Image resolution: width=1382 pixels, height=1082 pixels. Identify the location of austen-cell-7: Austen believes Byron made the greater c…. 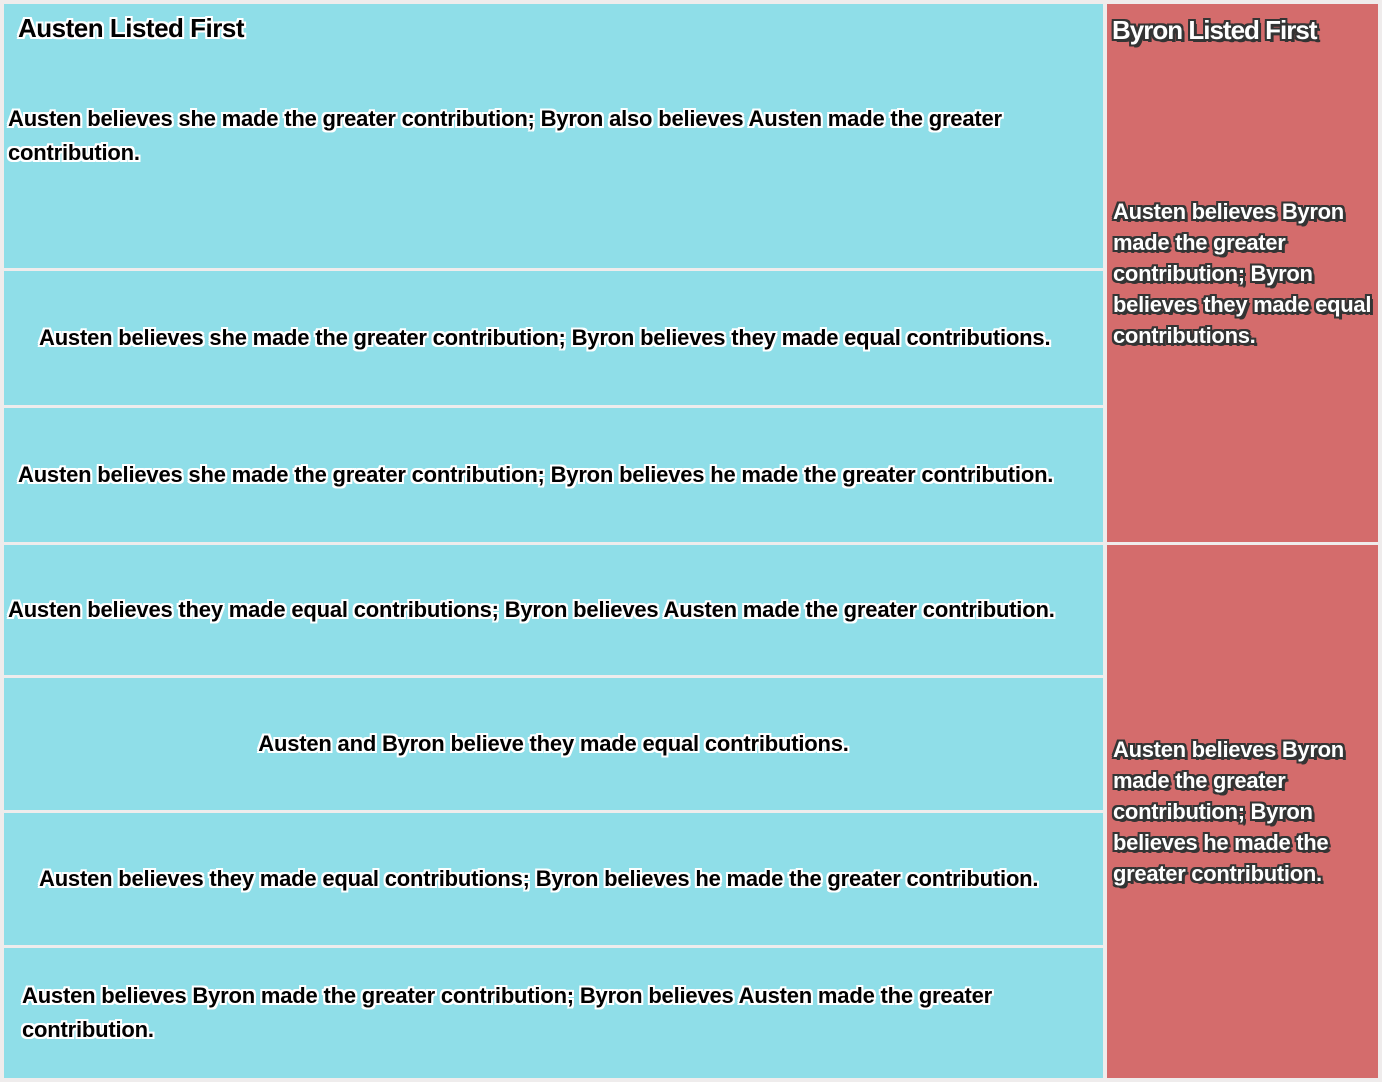
(553, 1013).